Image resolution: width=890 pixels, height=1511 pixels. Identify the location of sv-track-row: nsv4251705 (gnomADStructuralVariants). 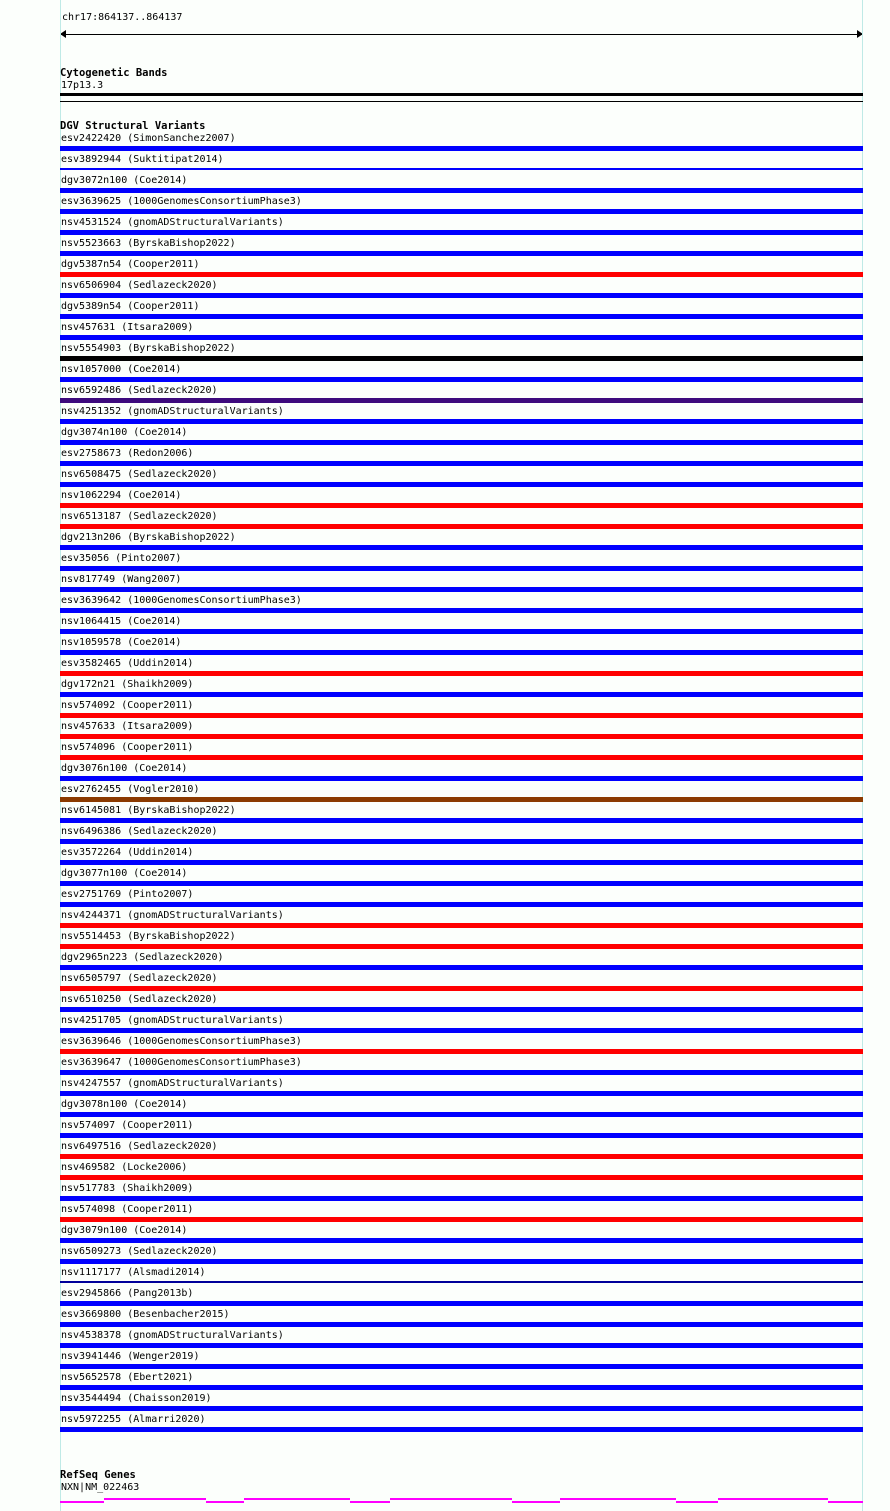
(461, 1025).